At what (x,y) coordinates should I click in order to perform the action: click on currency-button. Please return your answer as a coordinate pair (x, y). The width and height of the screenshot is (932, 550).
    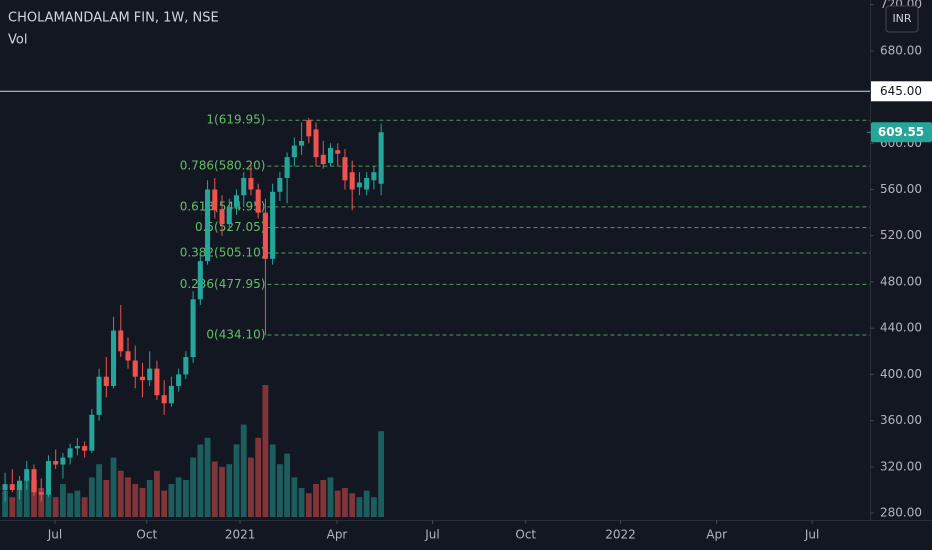
    Looking at the image, I should click on (902, 19).